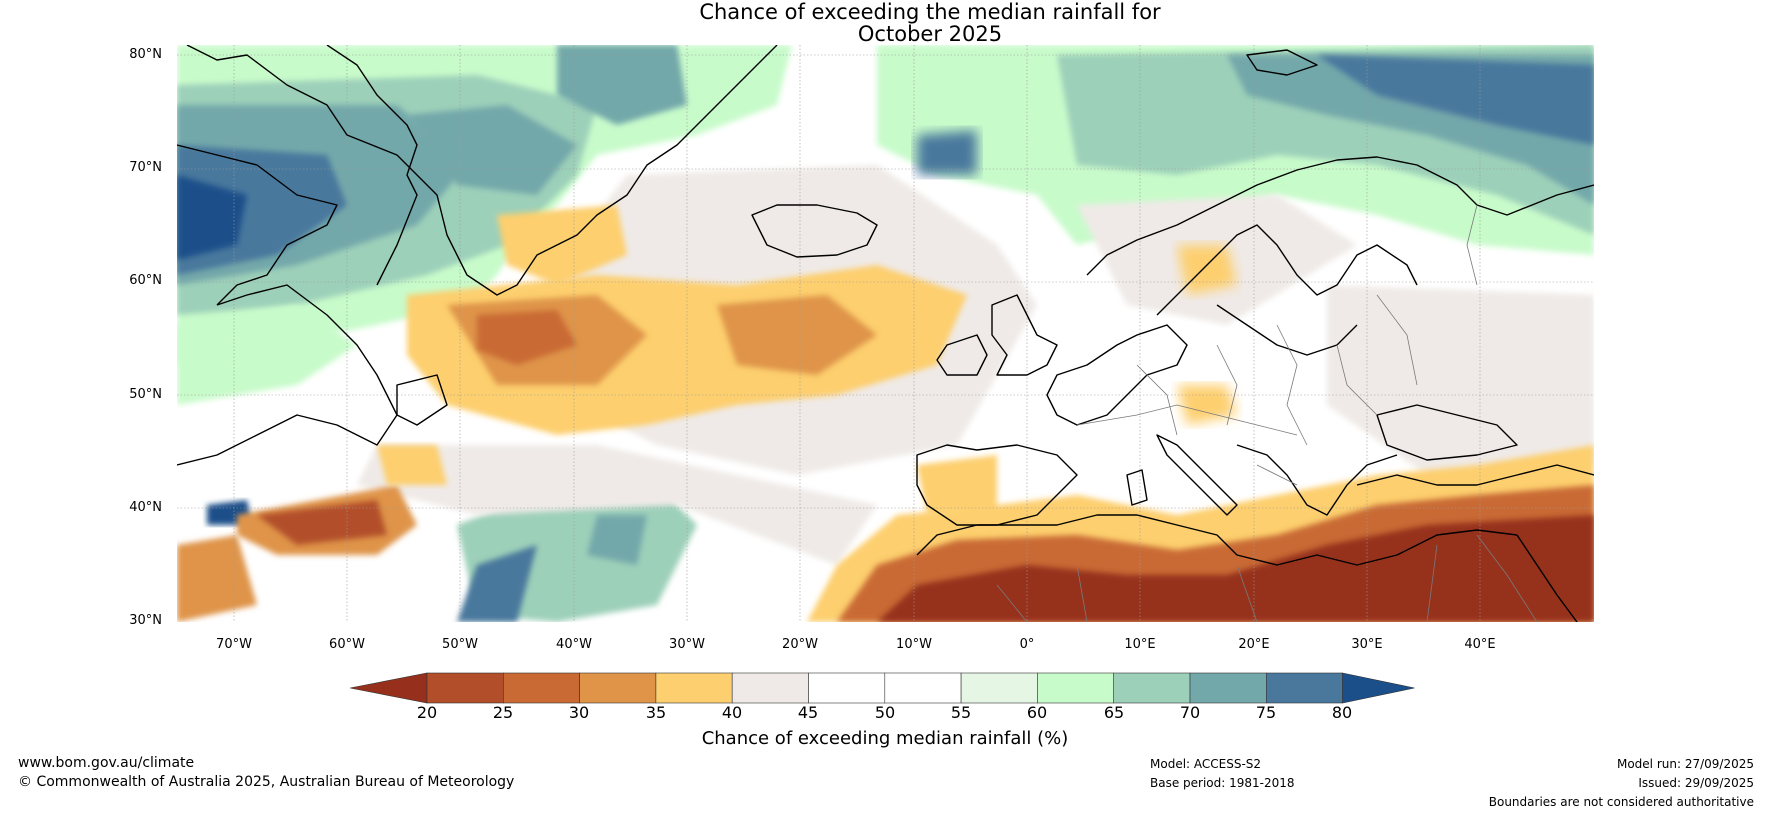  What do you see at coordinates (1696, 783) in the screenshot?
I see `footer-issued: Issued: 29/09/2025` at bounding box center [1696, 783].